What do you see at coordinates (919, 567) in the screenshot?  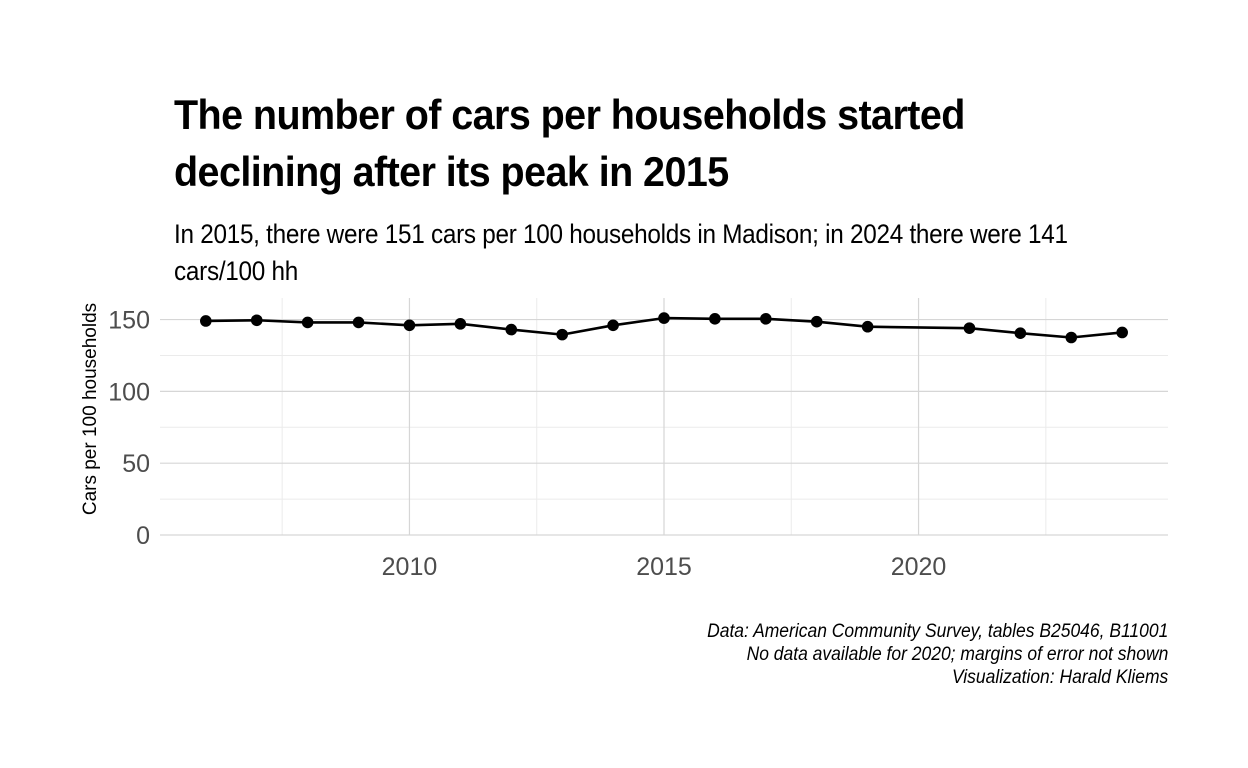 I see `x-tick-label: 2020` at bounding box center [919, 567].